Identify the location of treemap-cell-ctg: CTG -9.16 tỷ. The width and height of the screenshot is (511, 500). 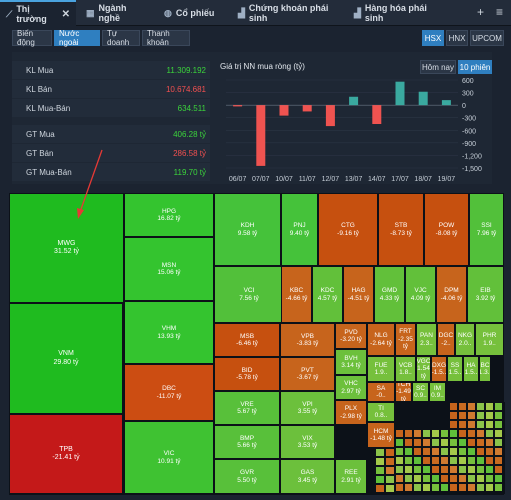
(348, 229).